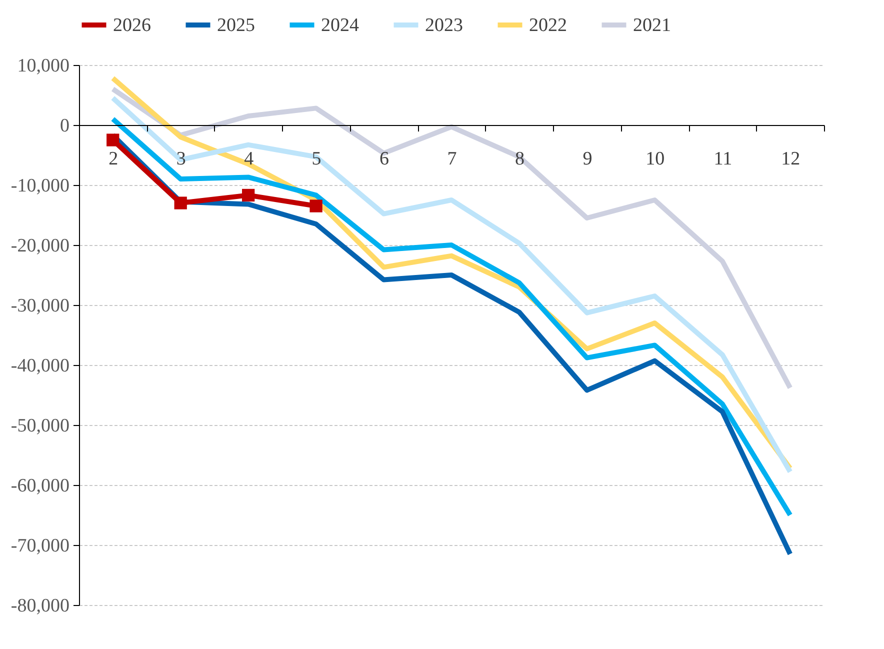 The image size is (884, 649). Describe the element at coordinates (790, 159) in the screenshot. I see `x-tick-label: 12` at that location.